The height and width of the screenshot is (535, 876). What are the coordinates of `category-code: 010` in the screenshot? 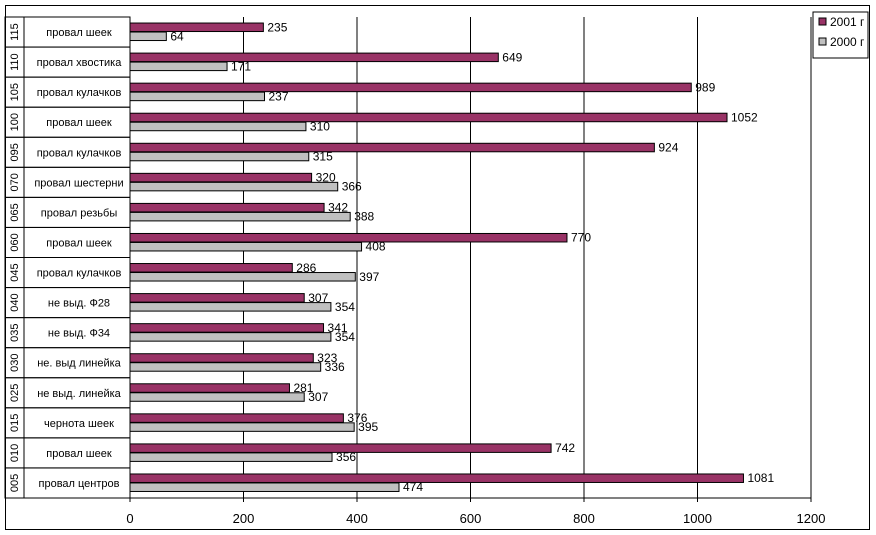 It's located at (15, 453).